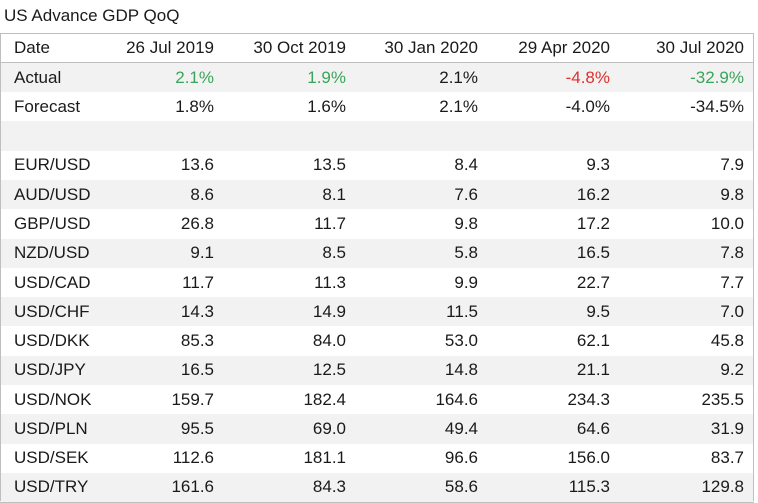 The image size is (758, 503). What do you see at coordinates (588, 458) in the screenshot?
I see `pair-value: 156.0` at bounding box center [588, 458].